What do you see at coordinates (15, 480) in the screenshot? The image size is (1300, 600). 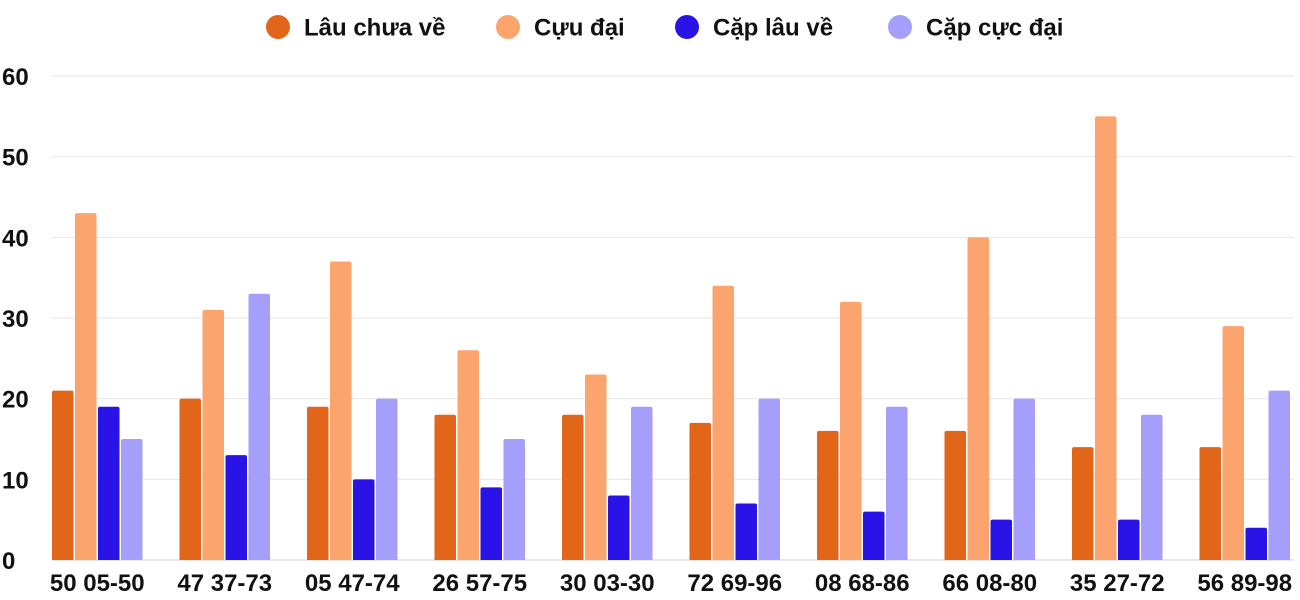 I see `y-tick-label: 10` at bounding box center [15, 480].